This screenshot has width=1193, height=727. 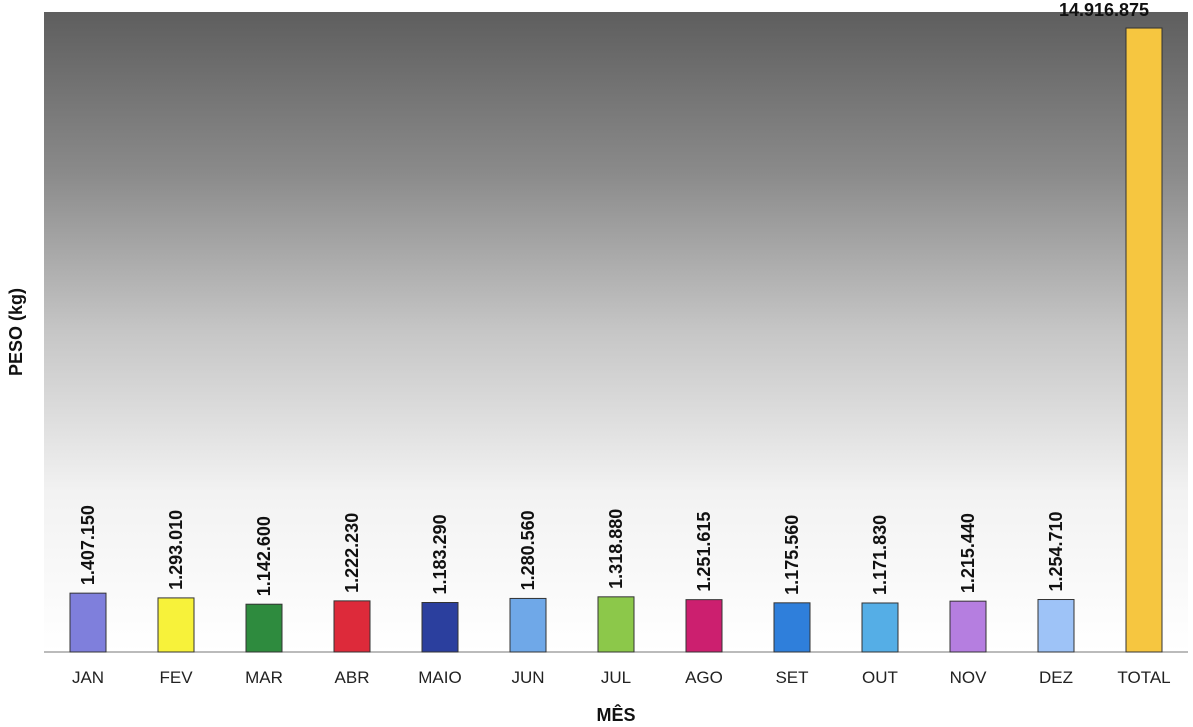 I want to click on bar-out, so click(x=880, y=627).